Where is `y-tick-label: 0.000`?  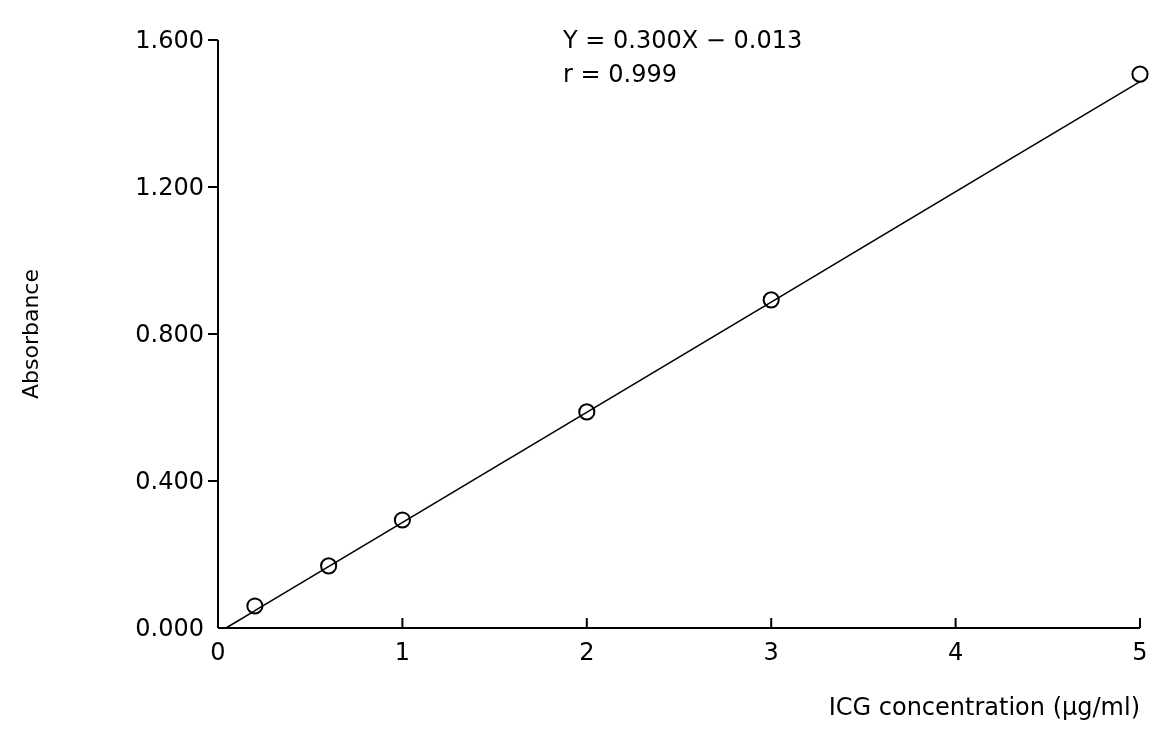 y-tick-label: 0.000 is located at coordinates (169, 628).